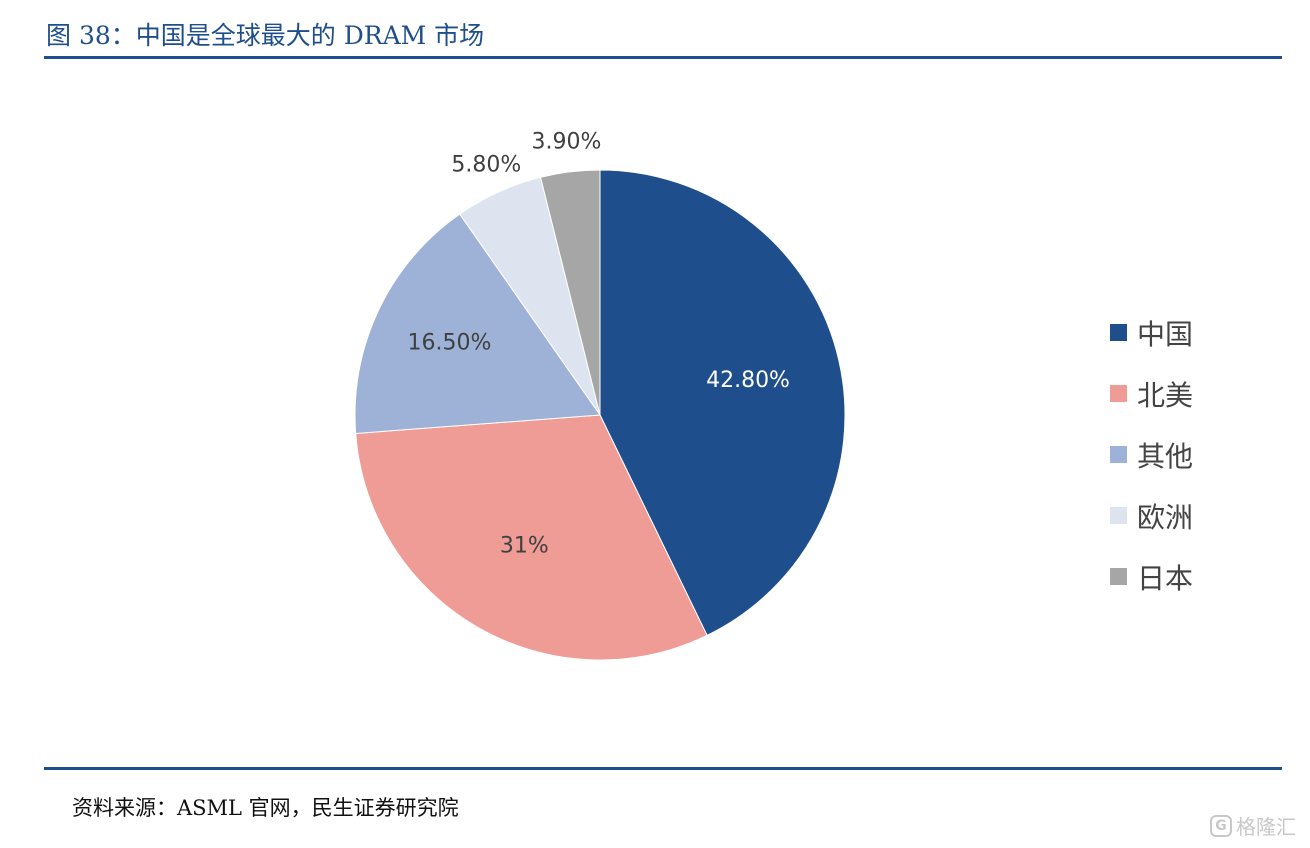 This screenshot has height=848, width=1310. Describe the element at coordinates (1266, 827) in the screenshot. I see `watermark-text: 格隆汇` at that location.